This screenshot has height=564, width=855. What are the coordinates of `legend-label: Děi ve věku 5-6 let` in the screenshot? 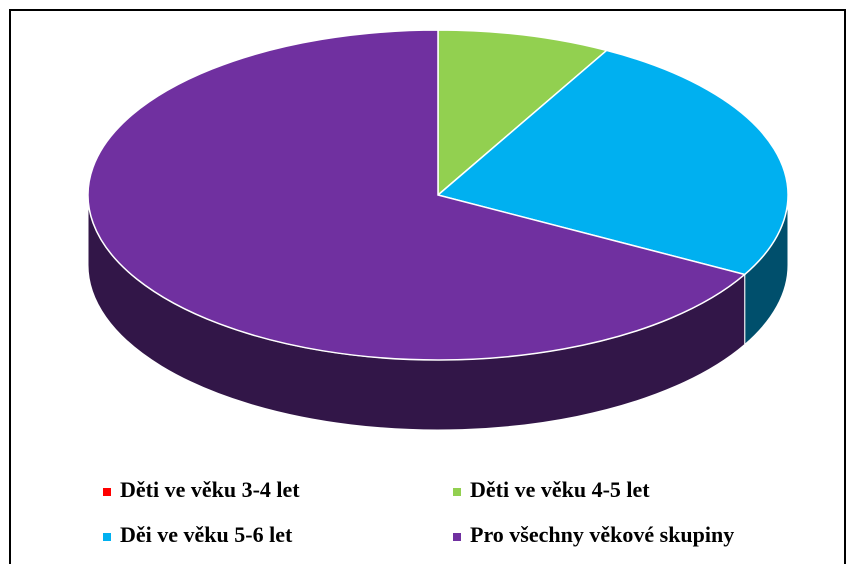 It's located at (206, 534).